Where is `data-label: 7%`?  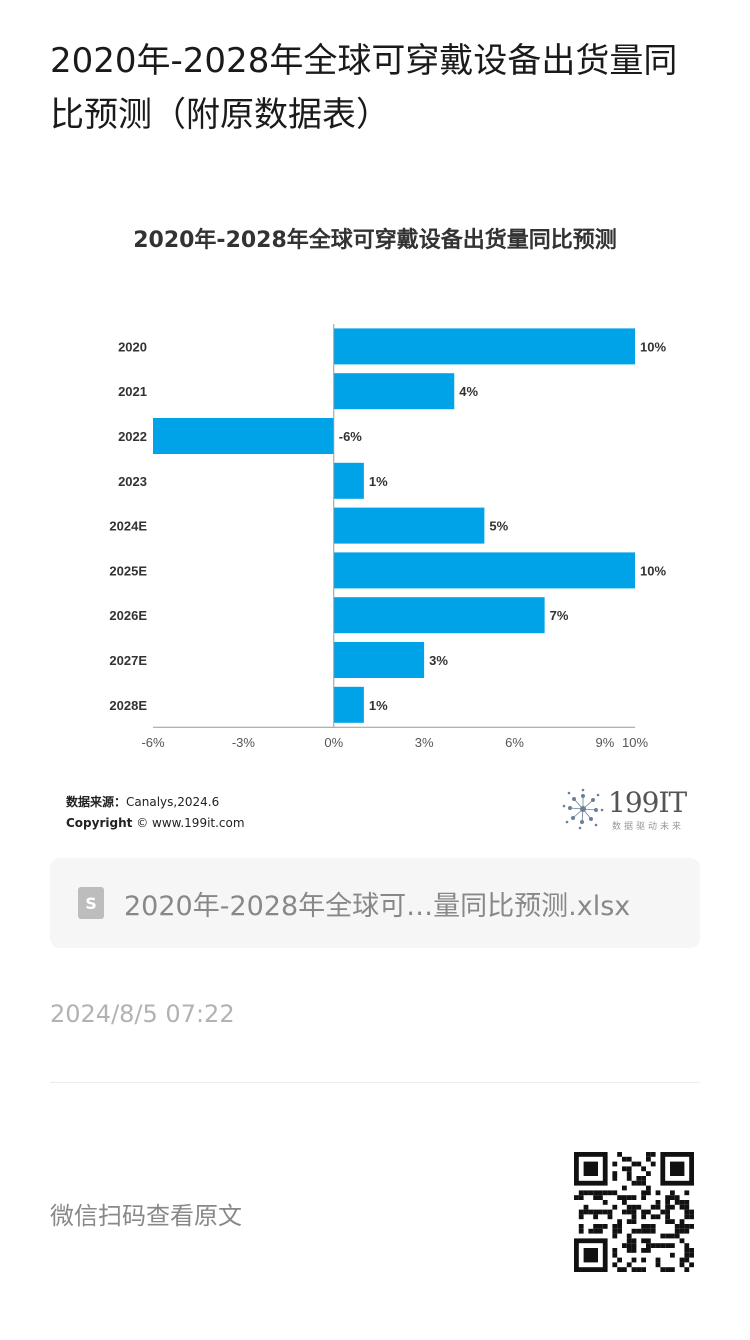
data-label: 7% is located at coordinates (559, 615).